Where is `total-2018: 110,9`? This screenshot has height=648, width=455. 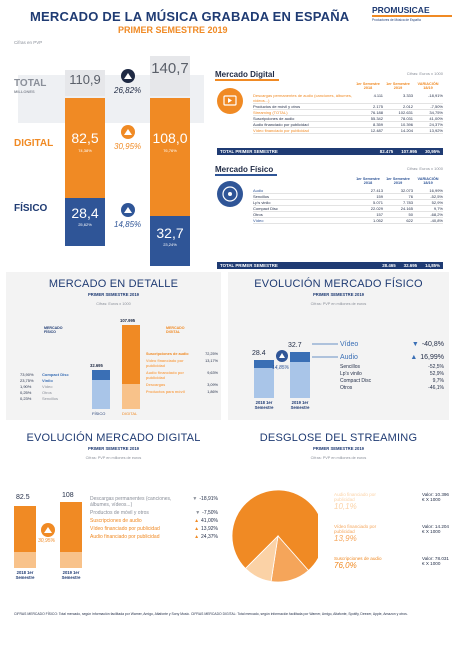 total-2018: 110,9 is located at coordinates (85, 79).